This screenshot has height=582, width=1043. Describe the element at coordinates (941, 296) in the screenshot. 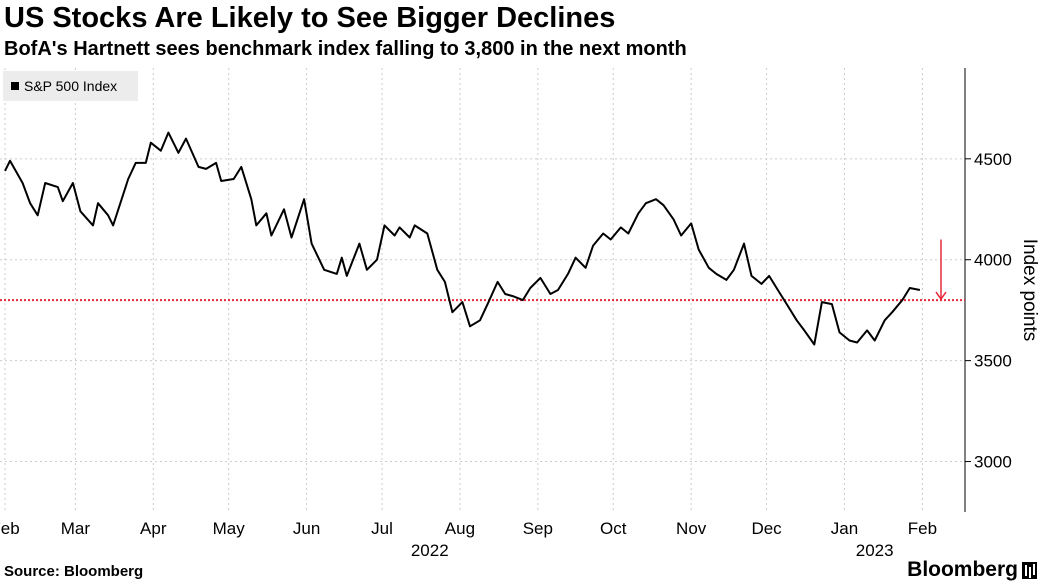

I see `forecast-arrow-head` at that location.